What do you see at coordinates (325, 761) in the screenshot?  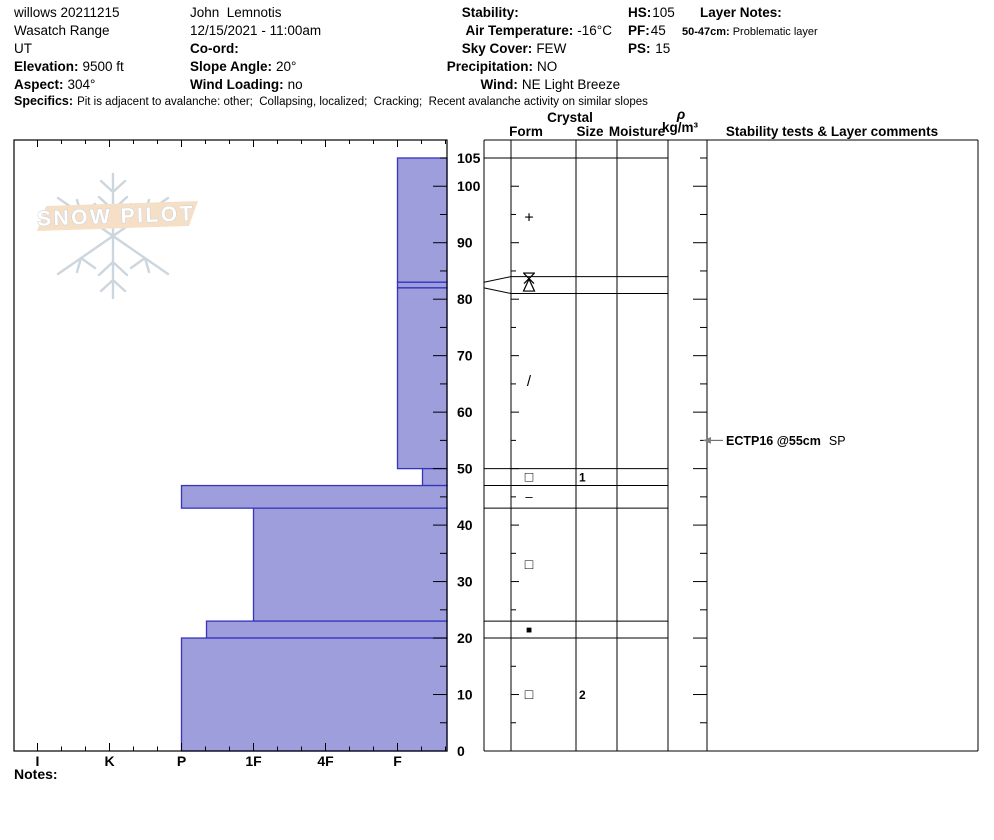 I see `hardness-tick-label: 4F` at bounding box center [325, 761].